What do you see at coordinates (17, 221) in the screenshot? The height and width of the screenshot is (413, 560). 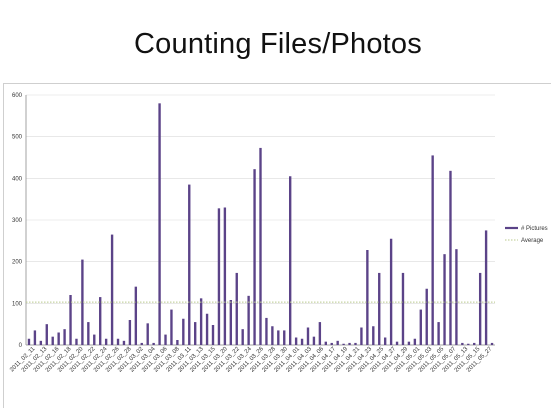 I see `y-tick-label: 300` at bounding box center [17, 221].